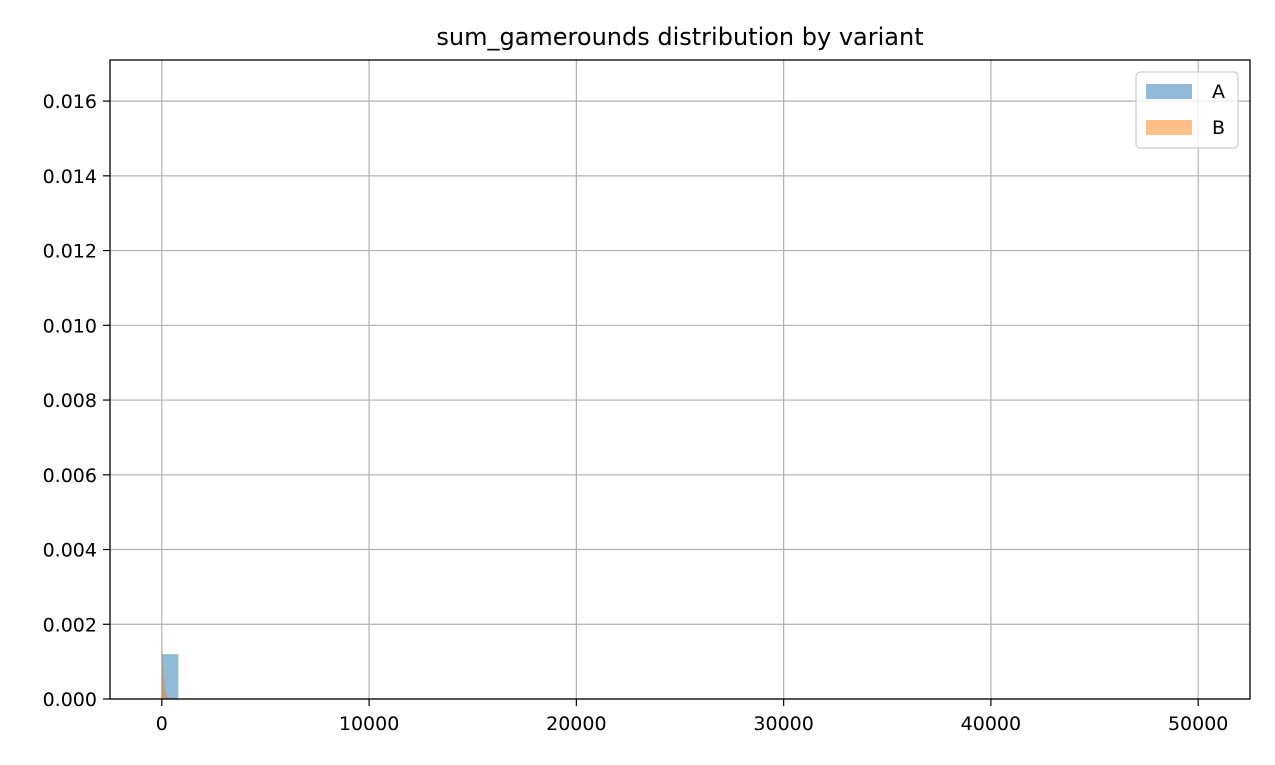 The image size is (1275, 765). Describe the element at coordinates (70, 700) in the screenshot. I see `y-tick-label: 0.000` at that location.